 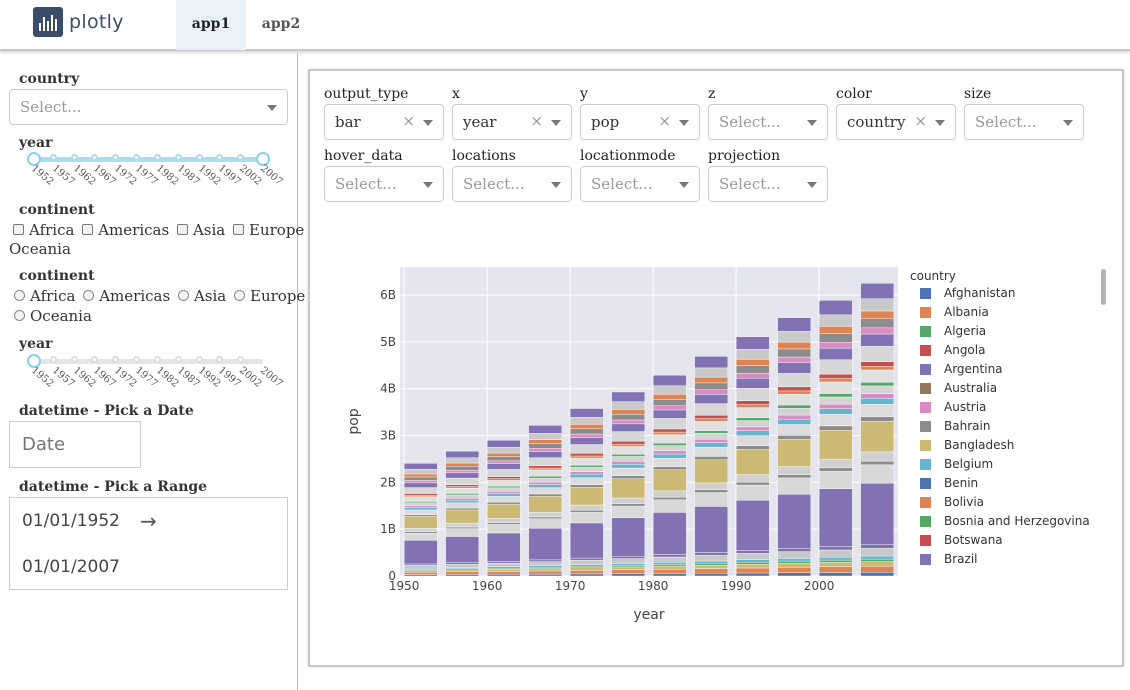 What do you see at coordinates (949, 483) in the screenshot?
I see `legend-item: Benin` at bounding box center [949, 483].